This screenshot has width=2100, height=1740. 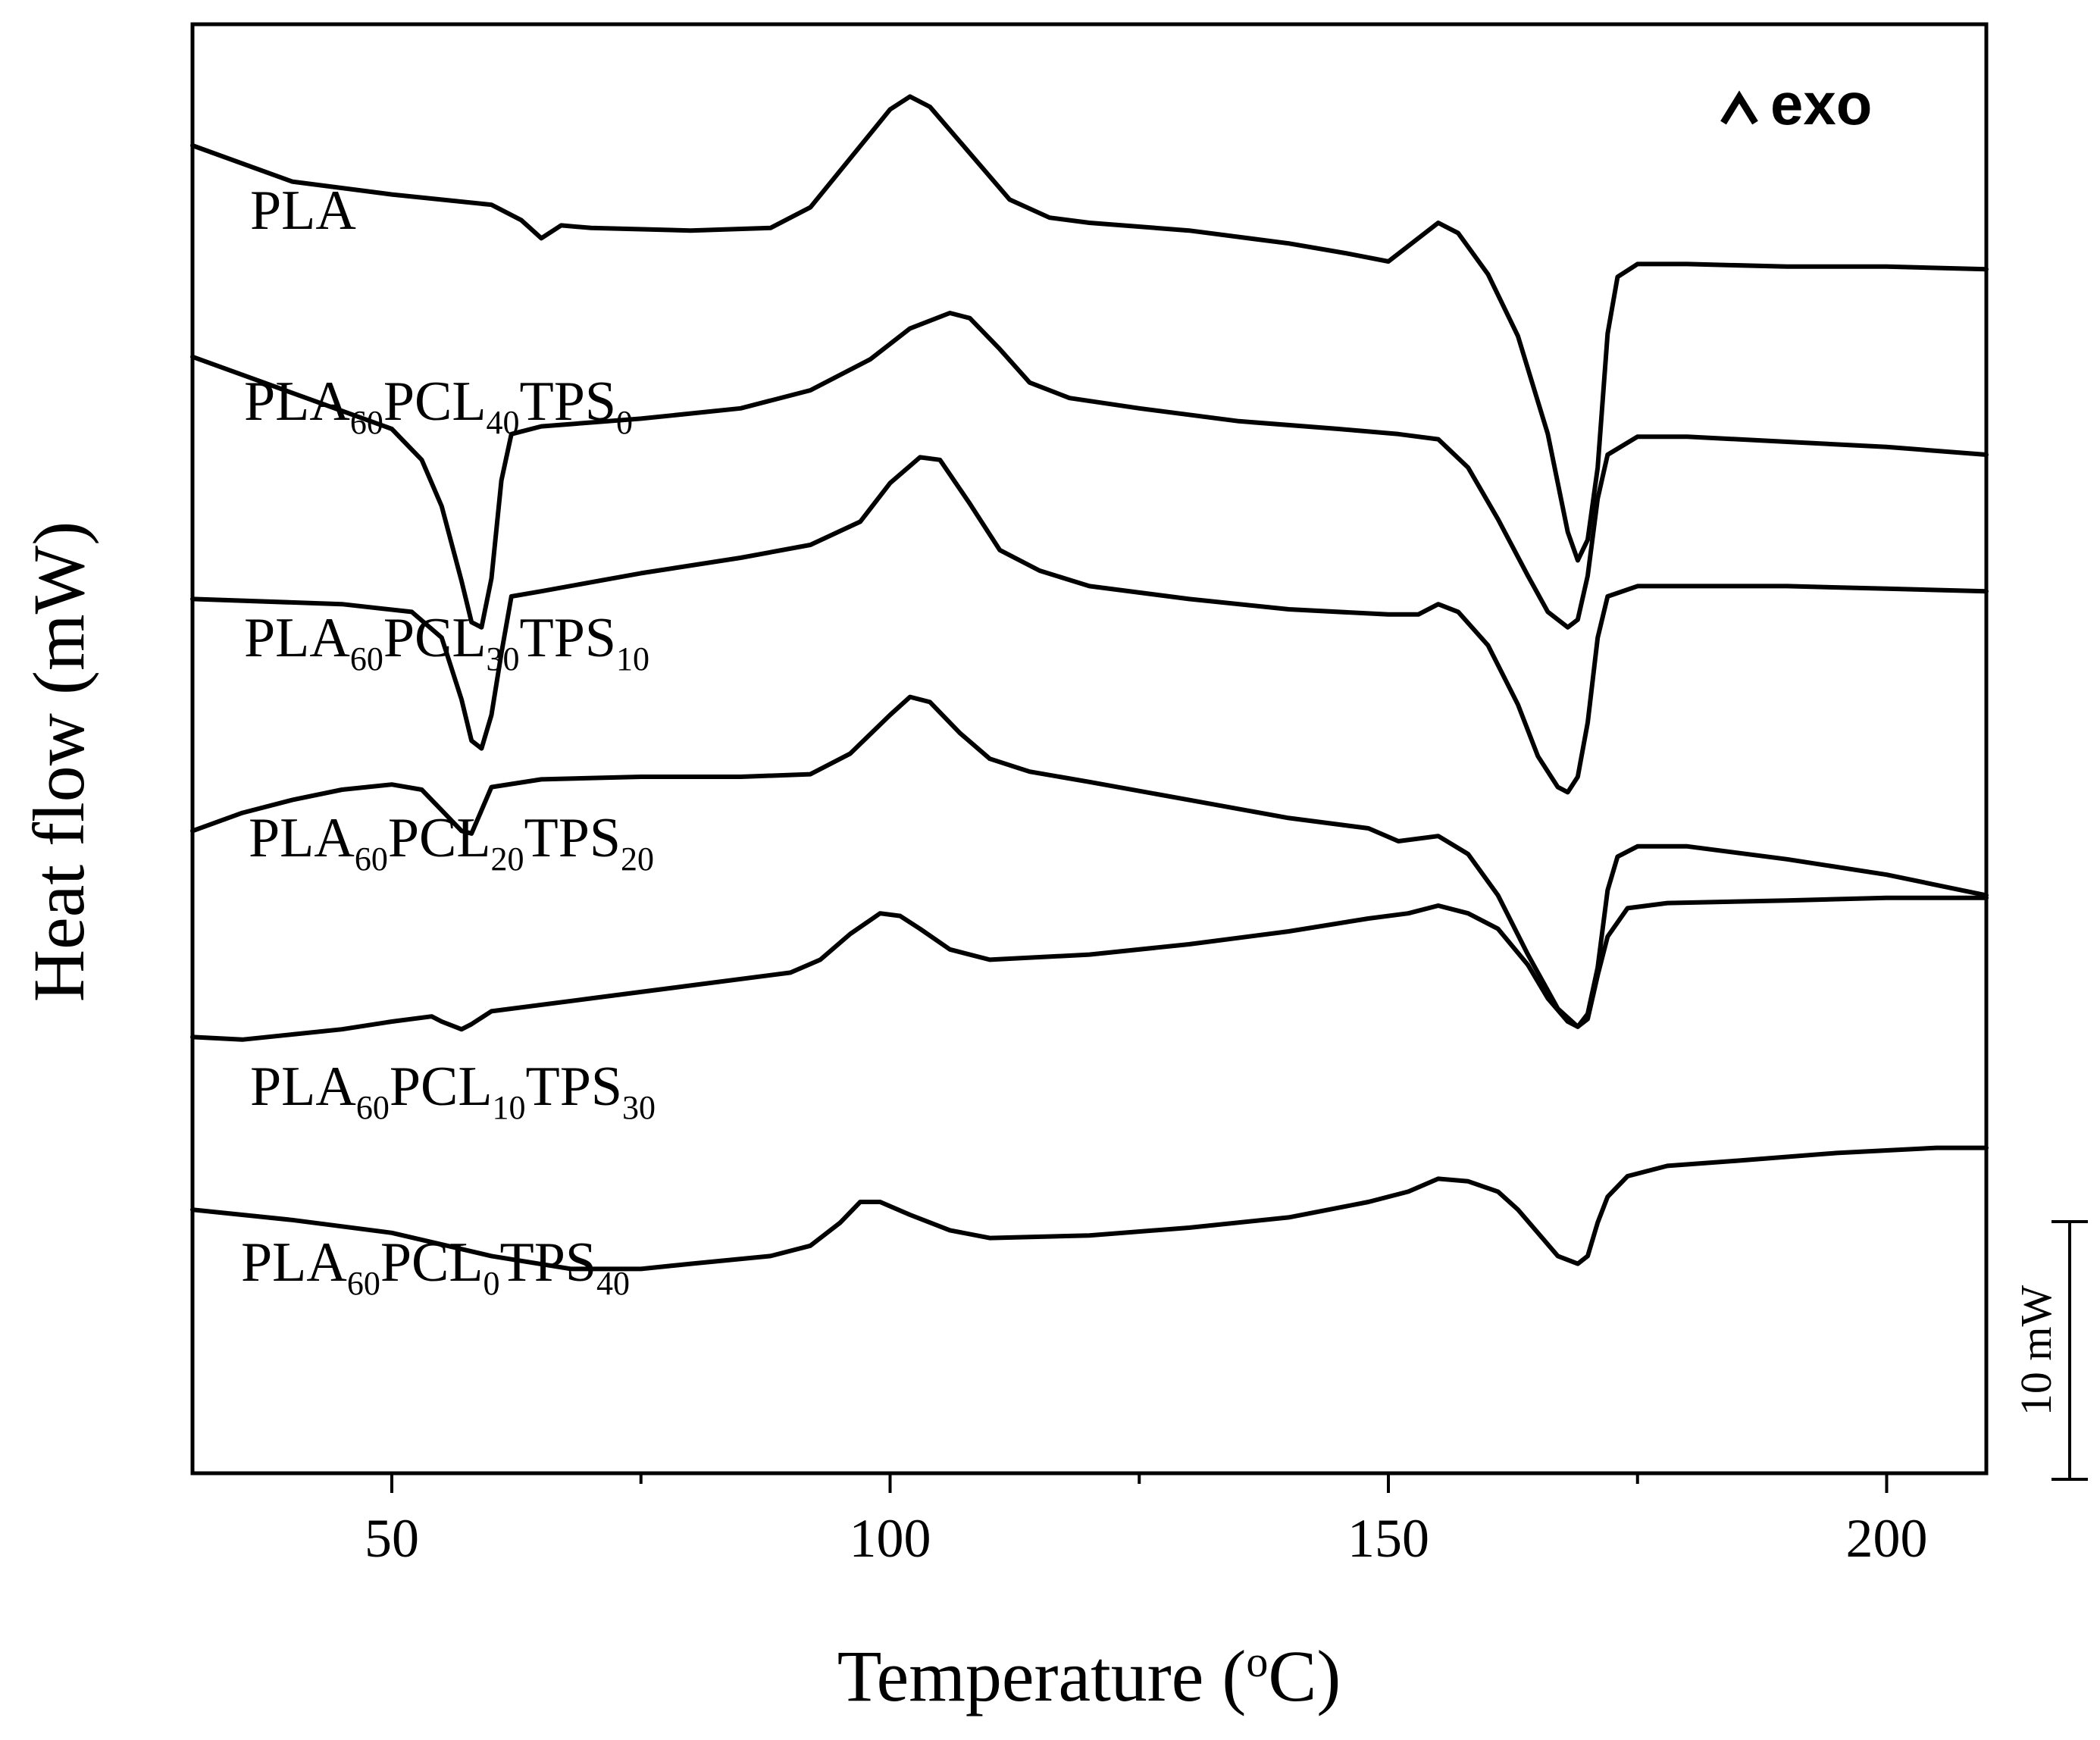 I want to click on x-tick-label-150: 150, so click(x=1388, y=1538).